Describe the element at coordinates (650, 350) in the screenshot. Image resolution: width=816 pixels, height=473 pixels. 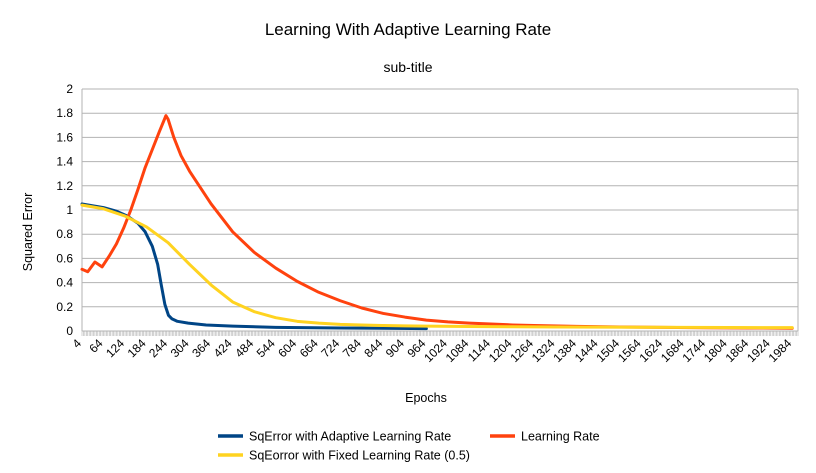
I see `x-tick-label: 1624` at that location.